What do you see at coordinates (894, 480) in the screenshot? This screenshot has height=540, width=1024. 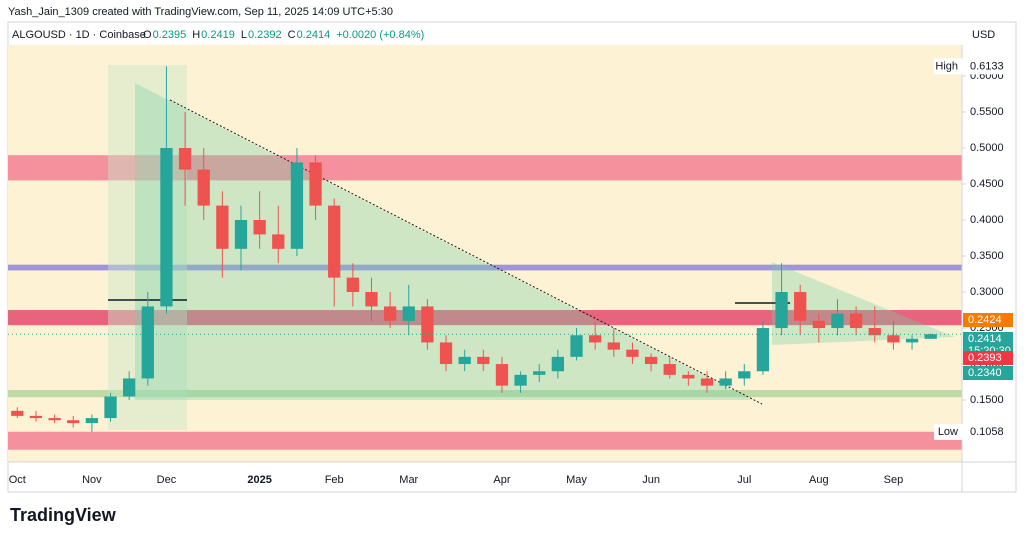 I see `x-tick-label: Sep` at bounding box center [894, 480].